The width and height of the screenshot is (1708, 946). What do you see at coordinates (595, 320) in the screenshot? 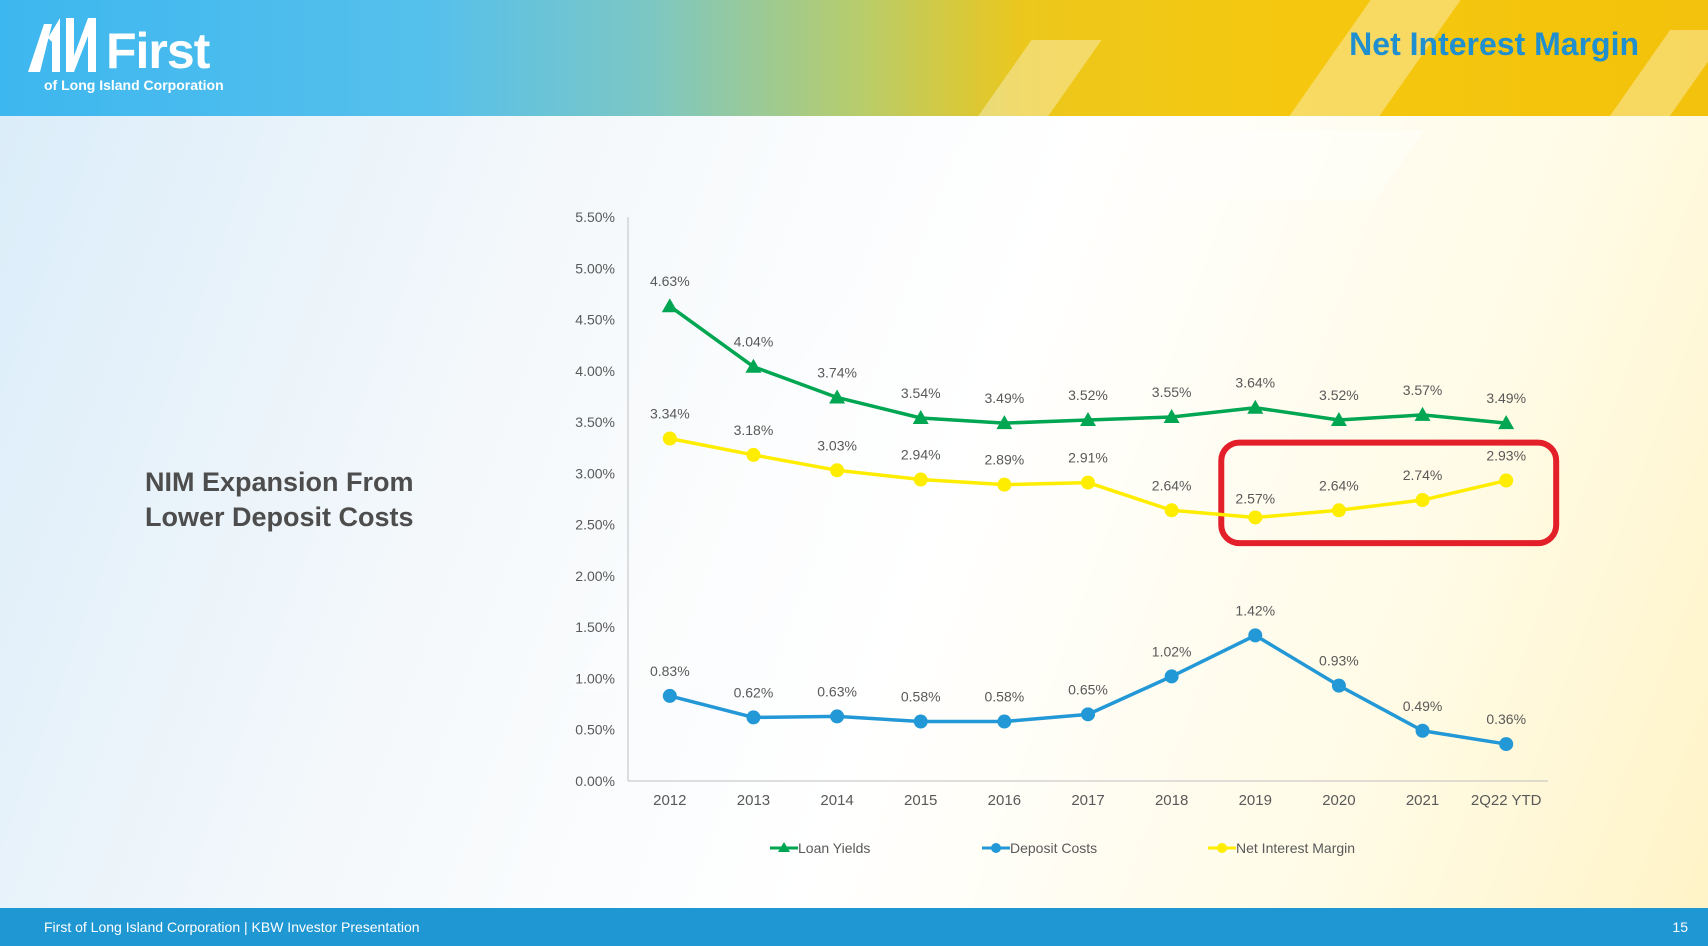
I see `y-tick-label: 4.50%` at bounding box center [595, 320].